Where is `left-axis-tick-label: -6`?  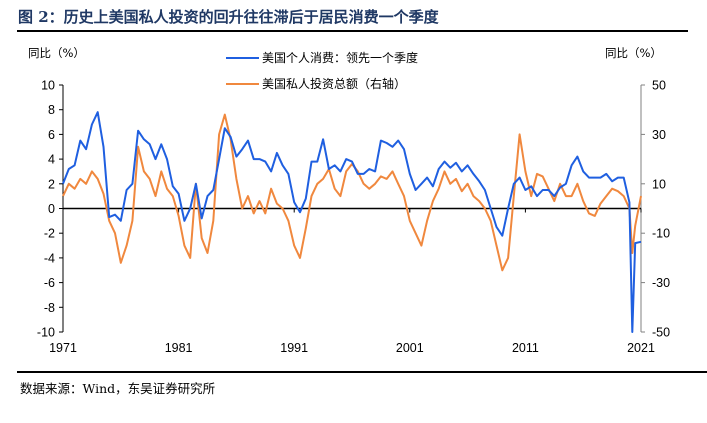 left-axis-tick-label: -6 is located at coordinates (49, 283).